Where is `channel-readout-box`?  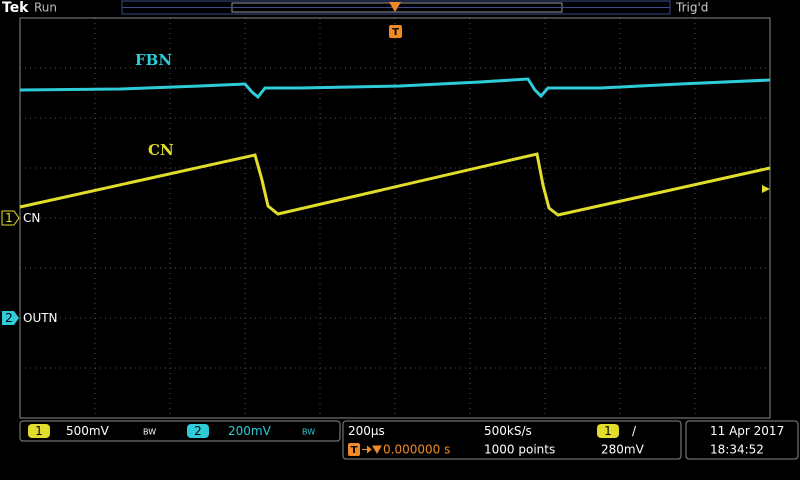
channel-readout-box is located at coordinates (180, 431).